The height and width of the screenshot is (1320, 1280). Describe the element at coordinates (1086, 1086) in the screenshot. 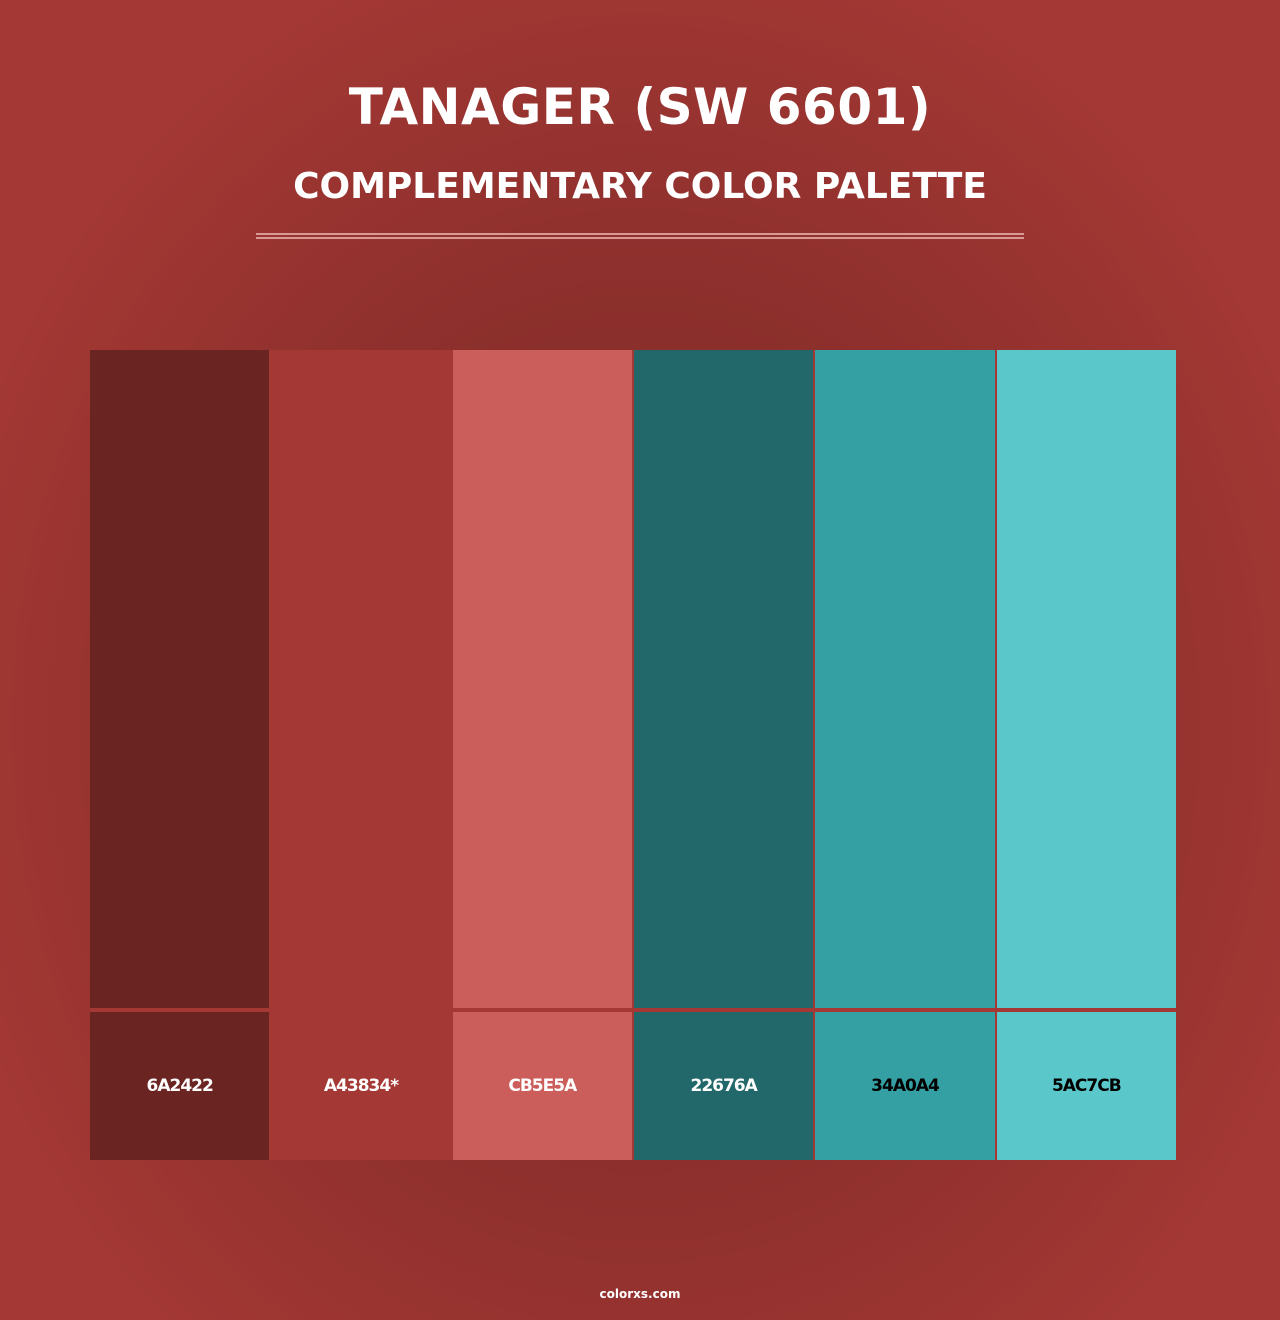

I see `swatch-hex-label: 5AC7CB` at that location.